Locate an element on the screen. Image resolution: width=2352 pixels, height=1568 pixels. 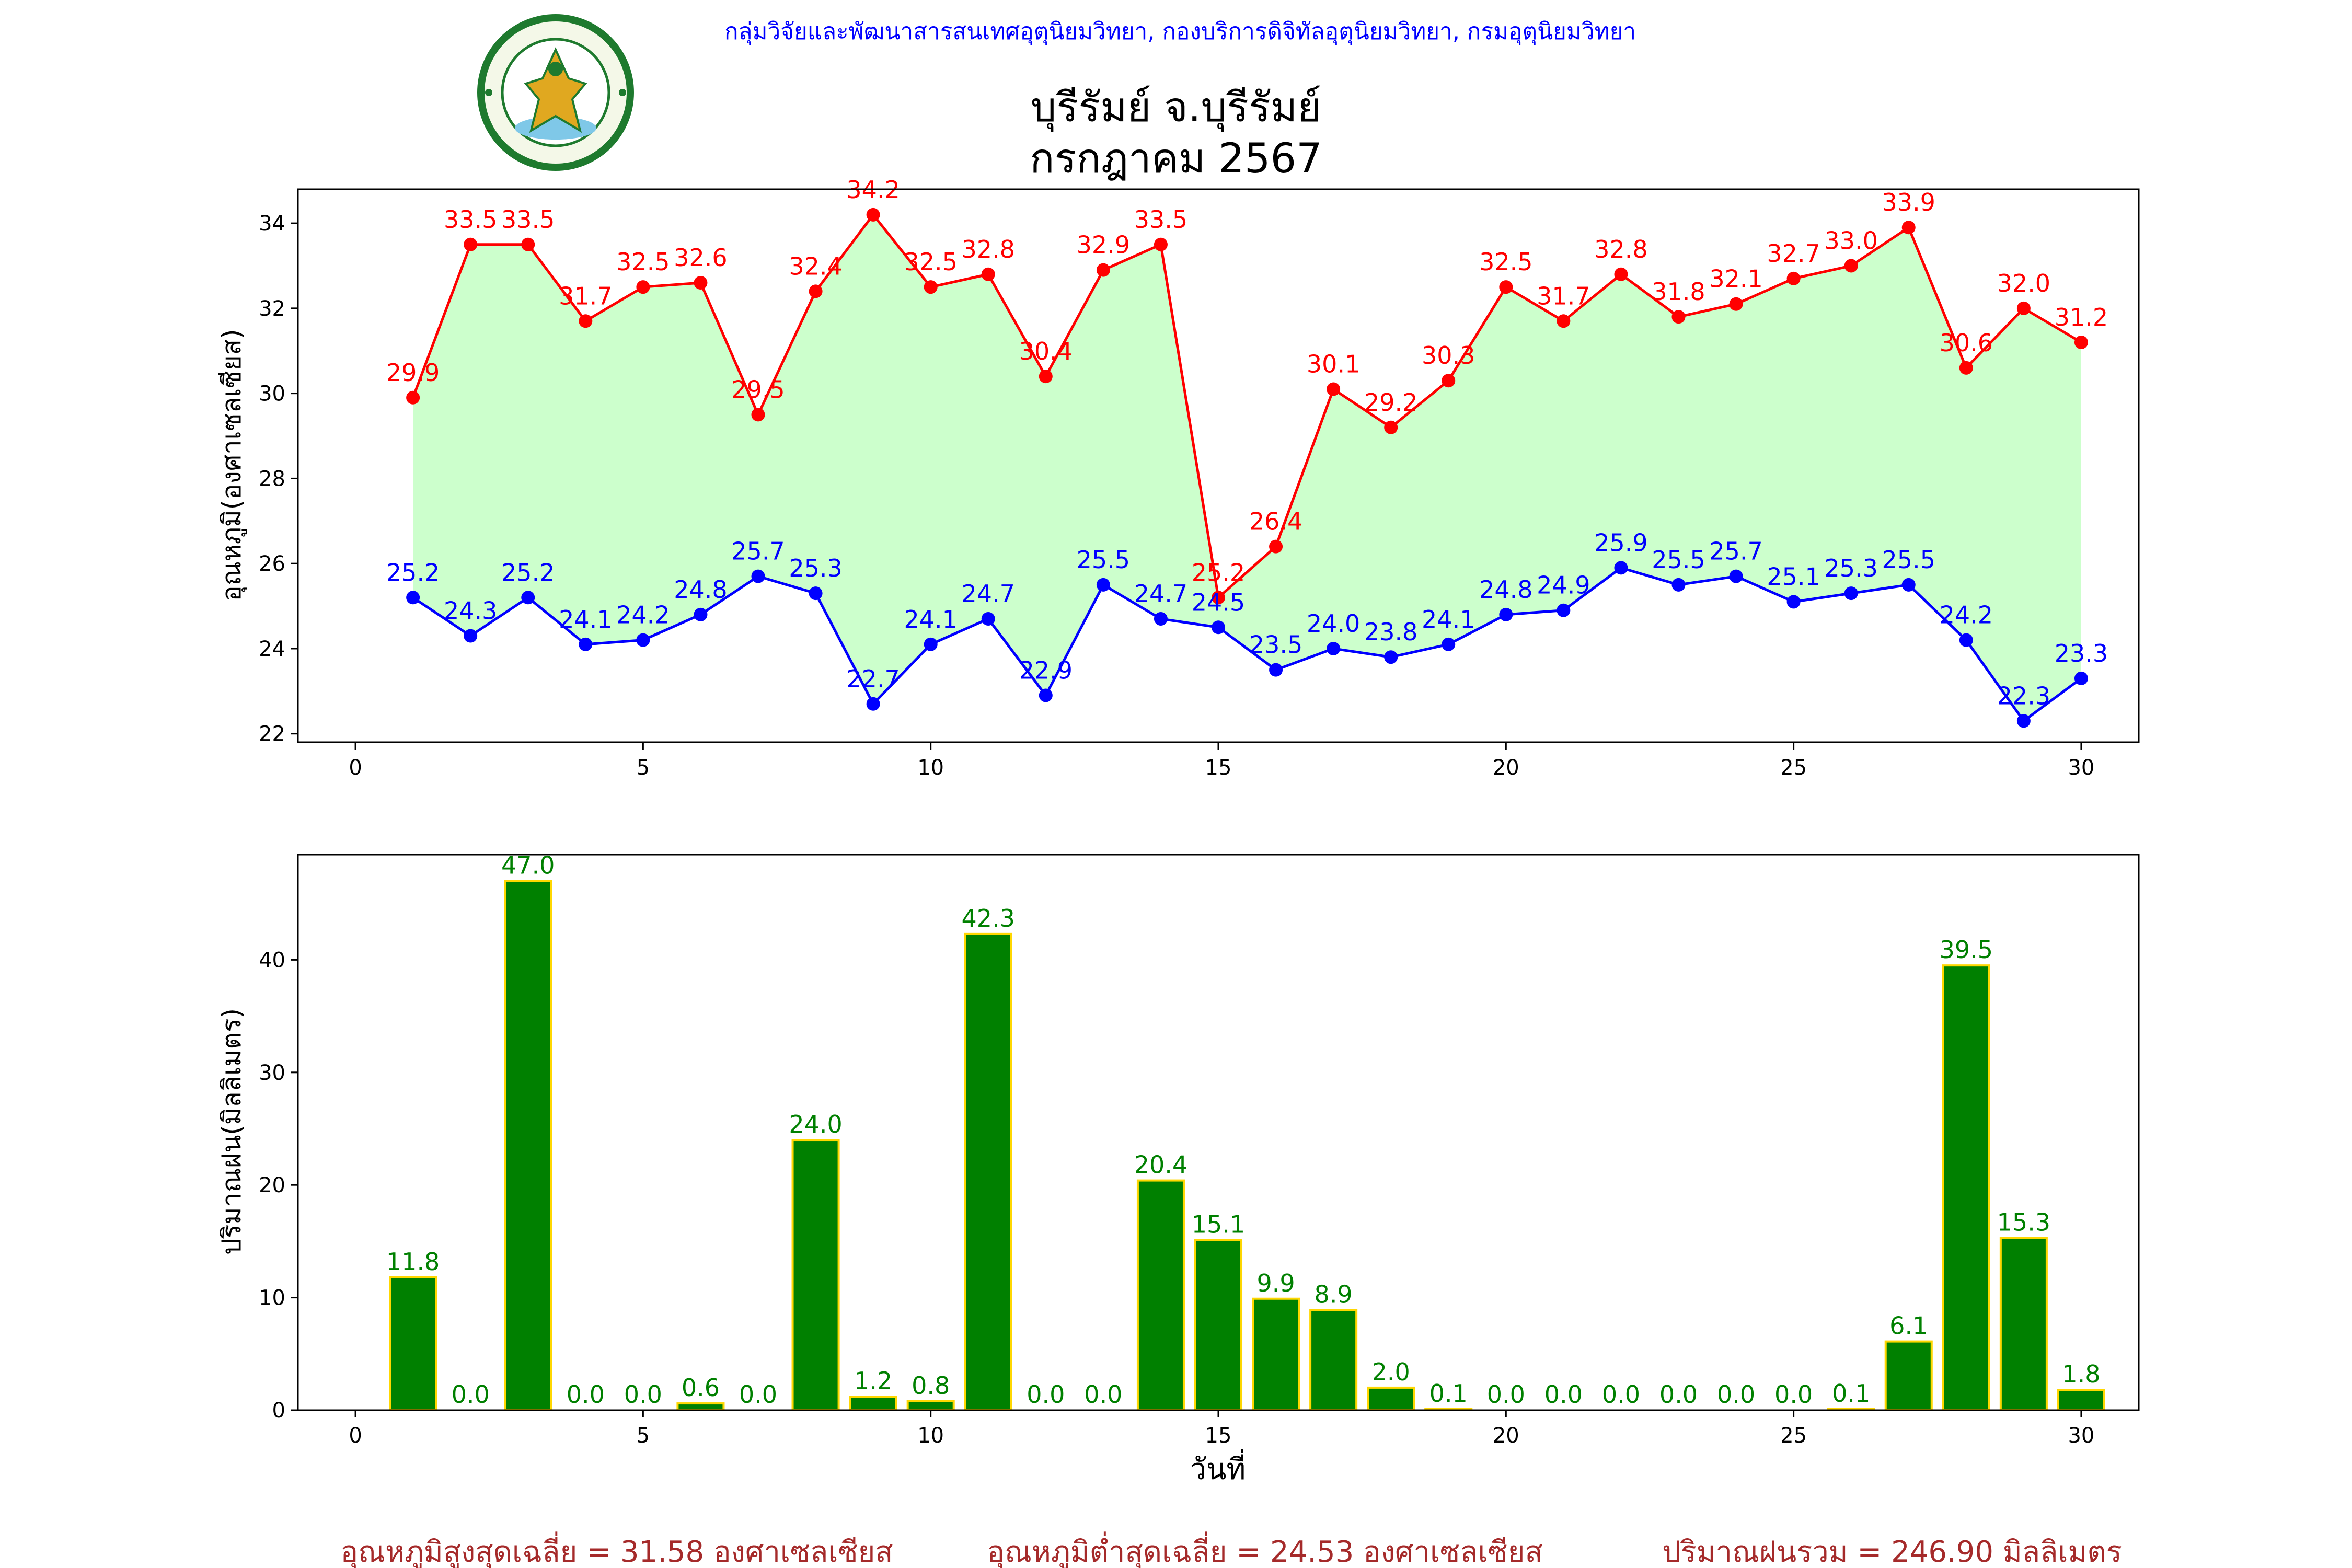
rainfall-label: 0.1 is located at coordinates (1448, 1393).